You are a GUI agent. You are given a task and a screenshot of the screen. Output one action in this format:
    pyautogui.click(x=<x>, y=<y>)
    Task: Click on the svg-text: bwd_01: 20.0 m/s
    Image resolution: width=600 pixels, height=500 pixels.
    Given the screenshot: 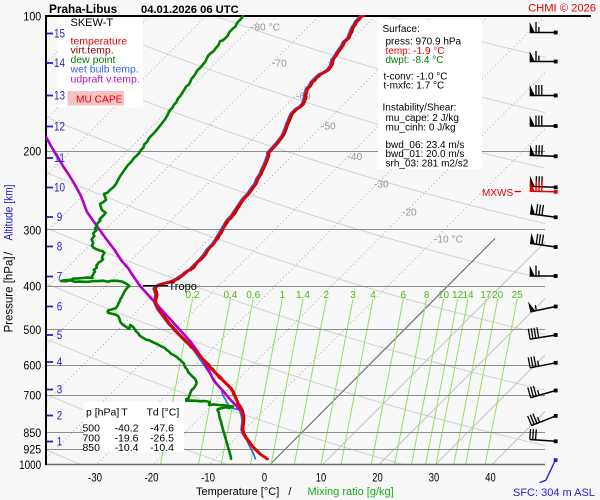 What is the action you would take?
    pyautogui.click(x=425, y=154)
    